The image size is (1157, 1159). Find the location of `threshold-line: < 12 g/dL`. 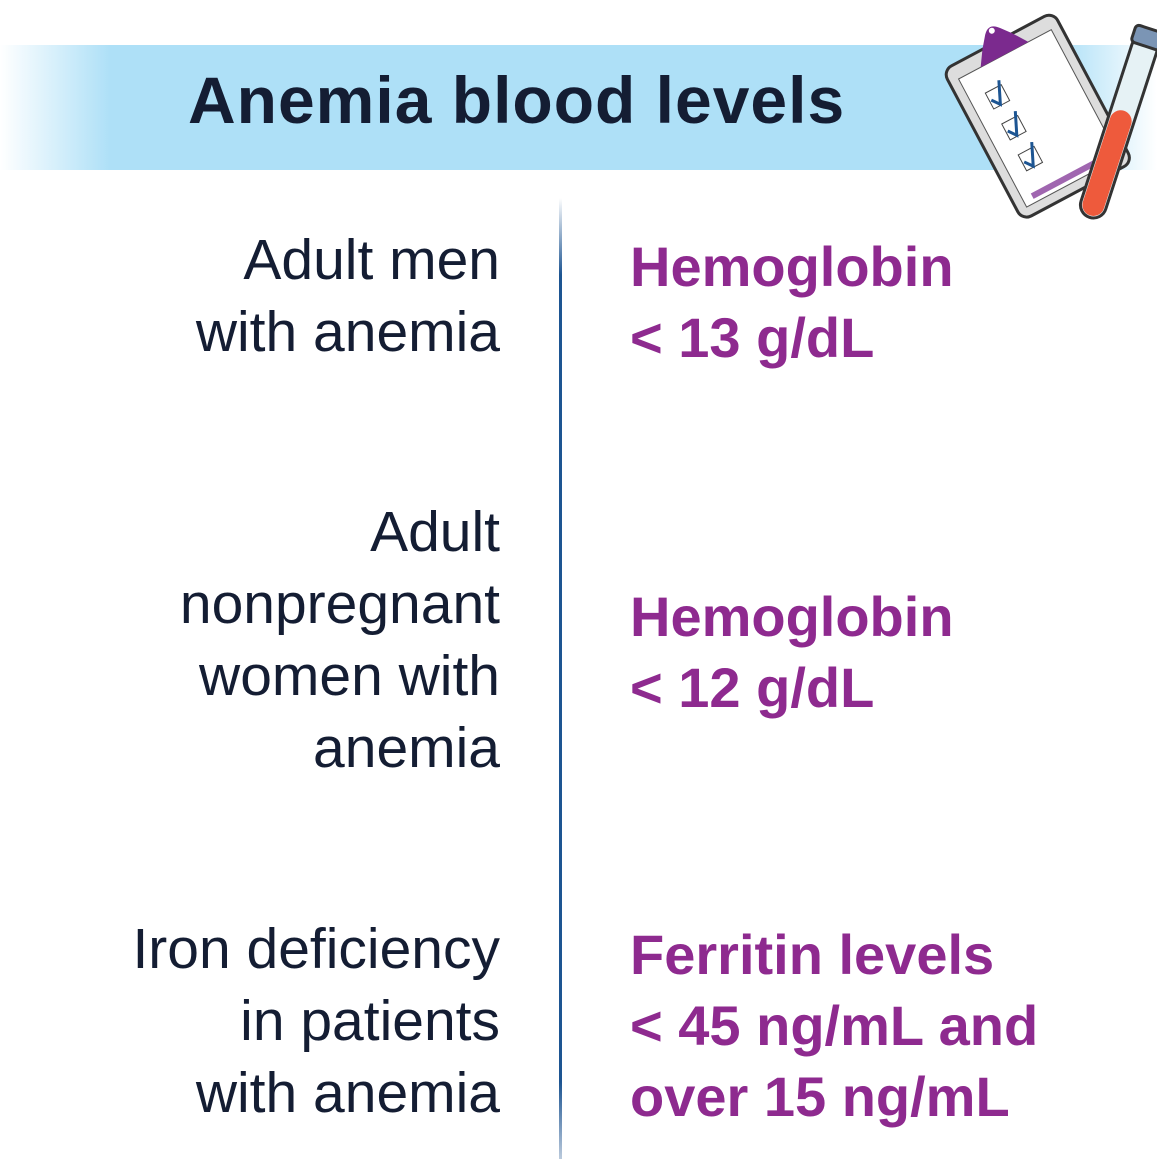

threshold-line: < 12 g/dL is located at coordinates (752, 687).